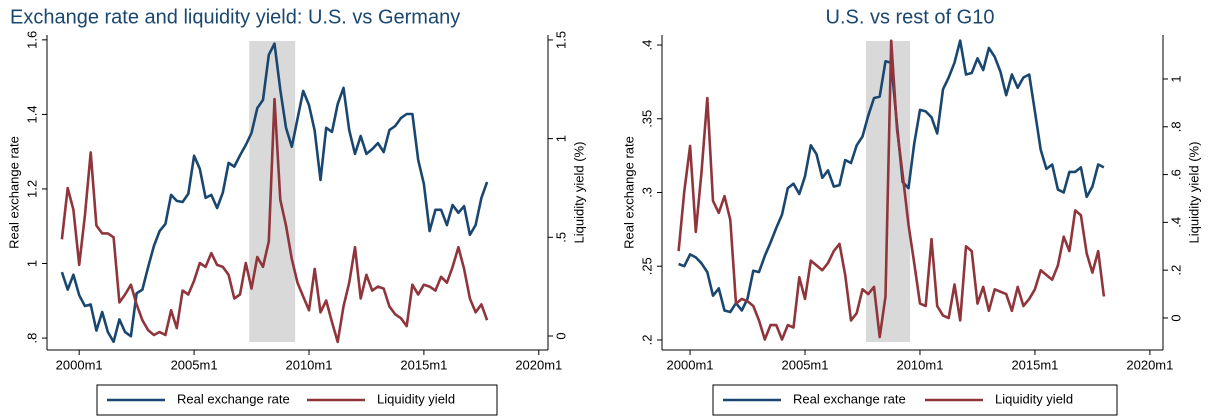 This screenshot has height=417, width=1209. I want to click on y-tick-label: .25, so click(646, 266).